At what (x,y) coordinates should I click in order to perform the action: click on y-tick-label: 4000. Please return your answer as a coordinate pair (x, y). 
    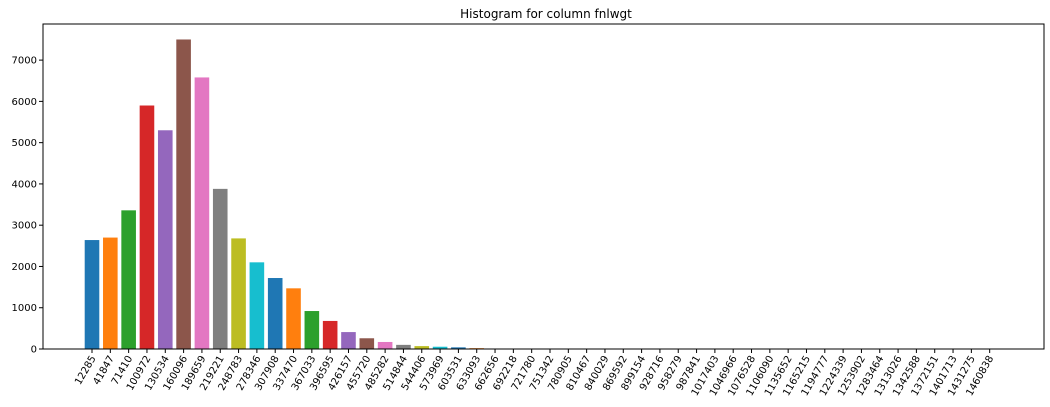
    Looking at the image, I should click on (24, 184).